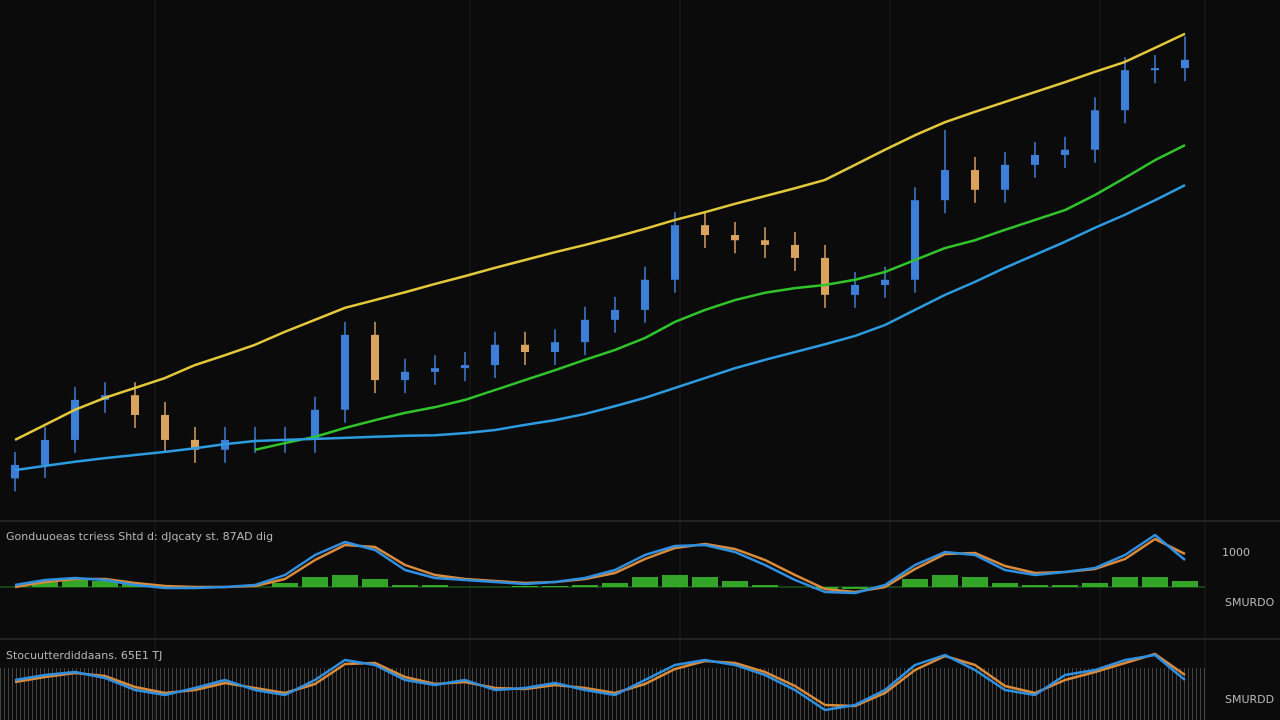  I want to click on panel-title: Stocuutterdiddaans. 65E1 TJ, so click(84, 655).